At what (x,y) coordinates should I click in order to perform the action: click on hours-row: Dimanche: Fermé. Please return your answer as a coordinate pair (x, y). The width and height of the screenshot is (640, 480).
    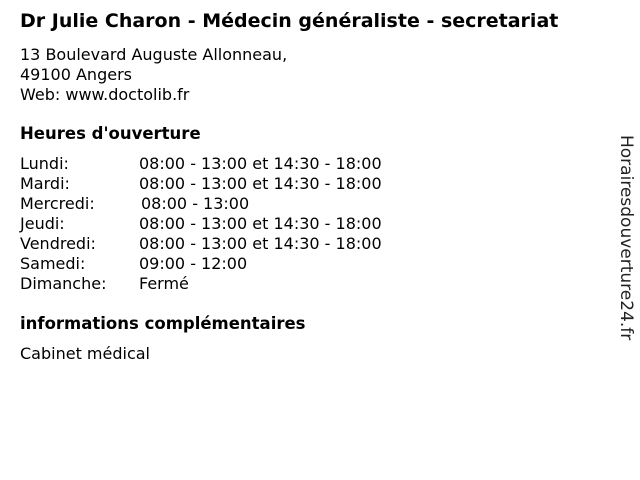
    Looking at the image, I should click on (230, 284).